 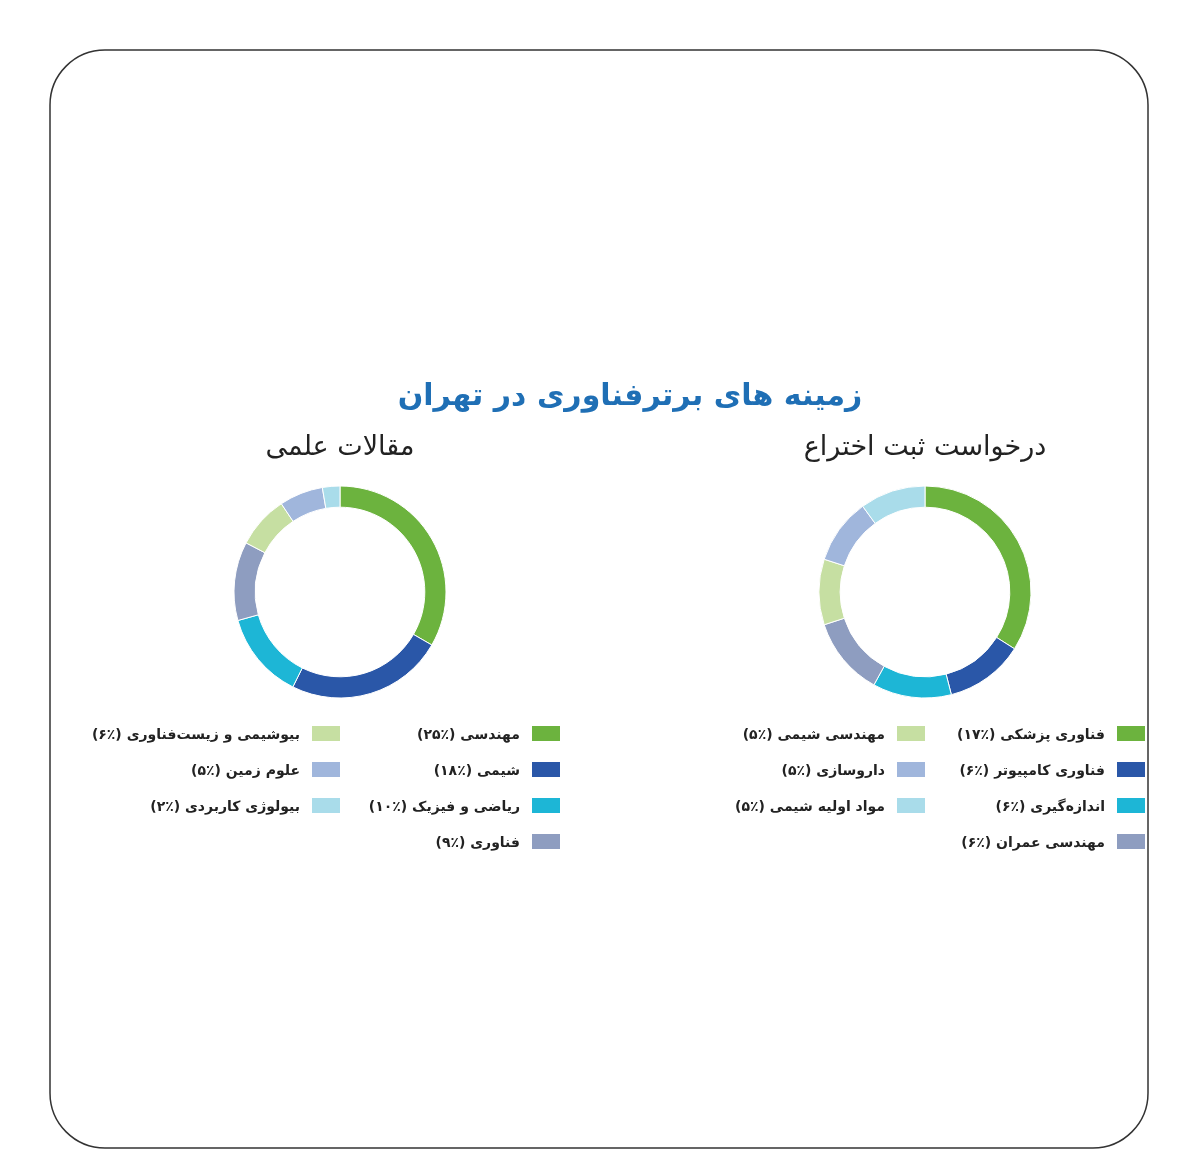 I want to click on legend-label: مواد اولیه شیمی (٪۵), so click(x=810, y=806).